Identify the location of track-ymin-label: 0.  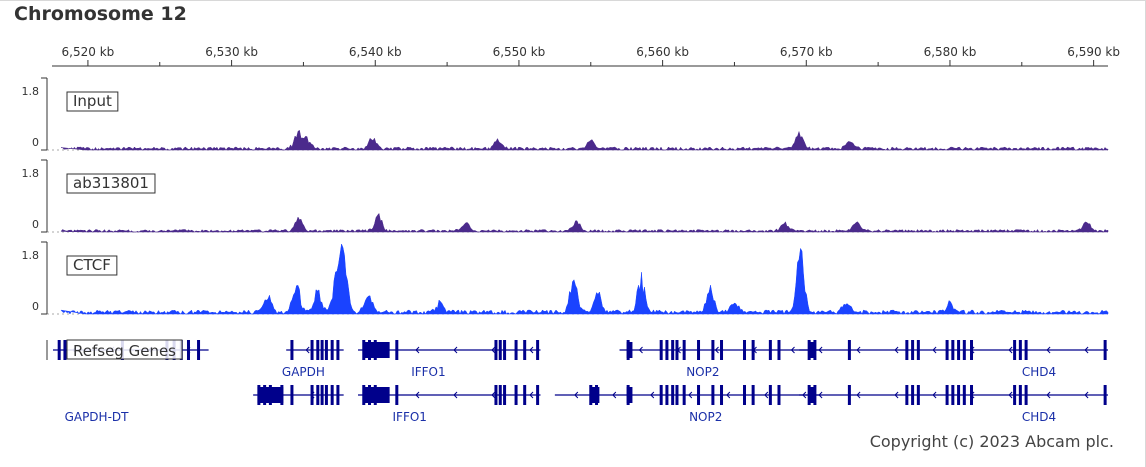
(35, 306).